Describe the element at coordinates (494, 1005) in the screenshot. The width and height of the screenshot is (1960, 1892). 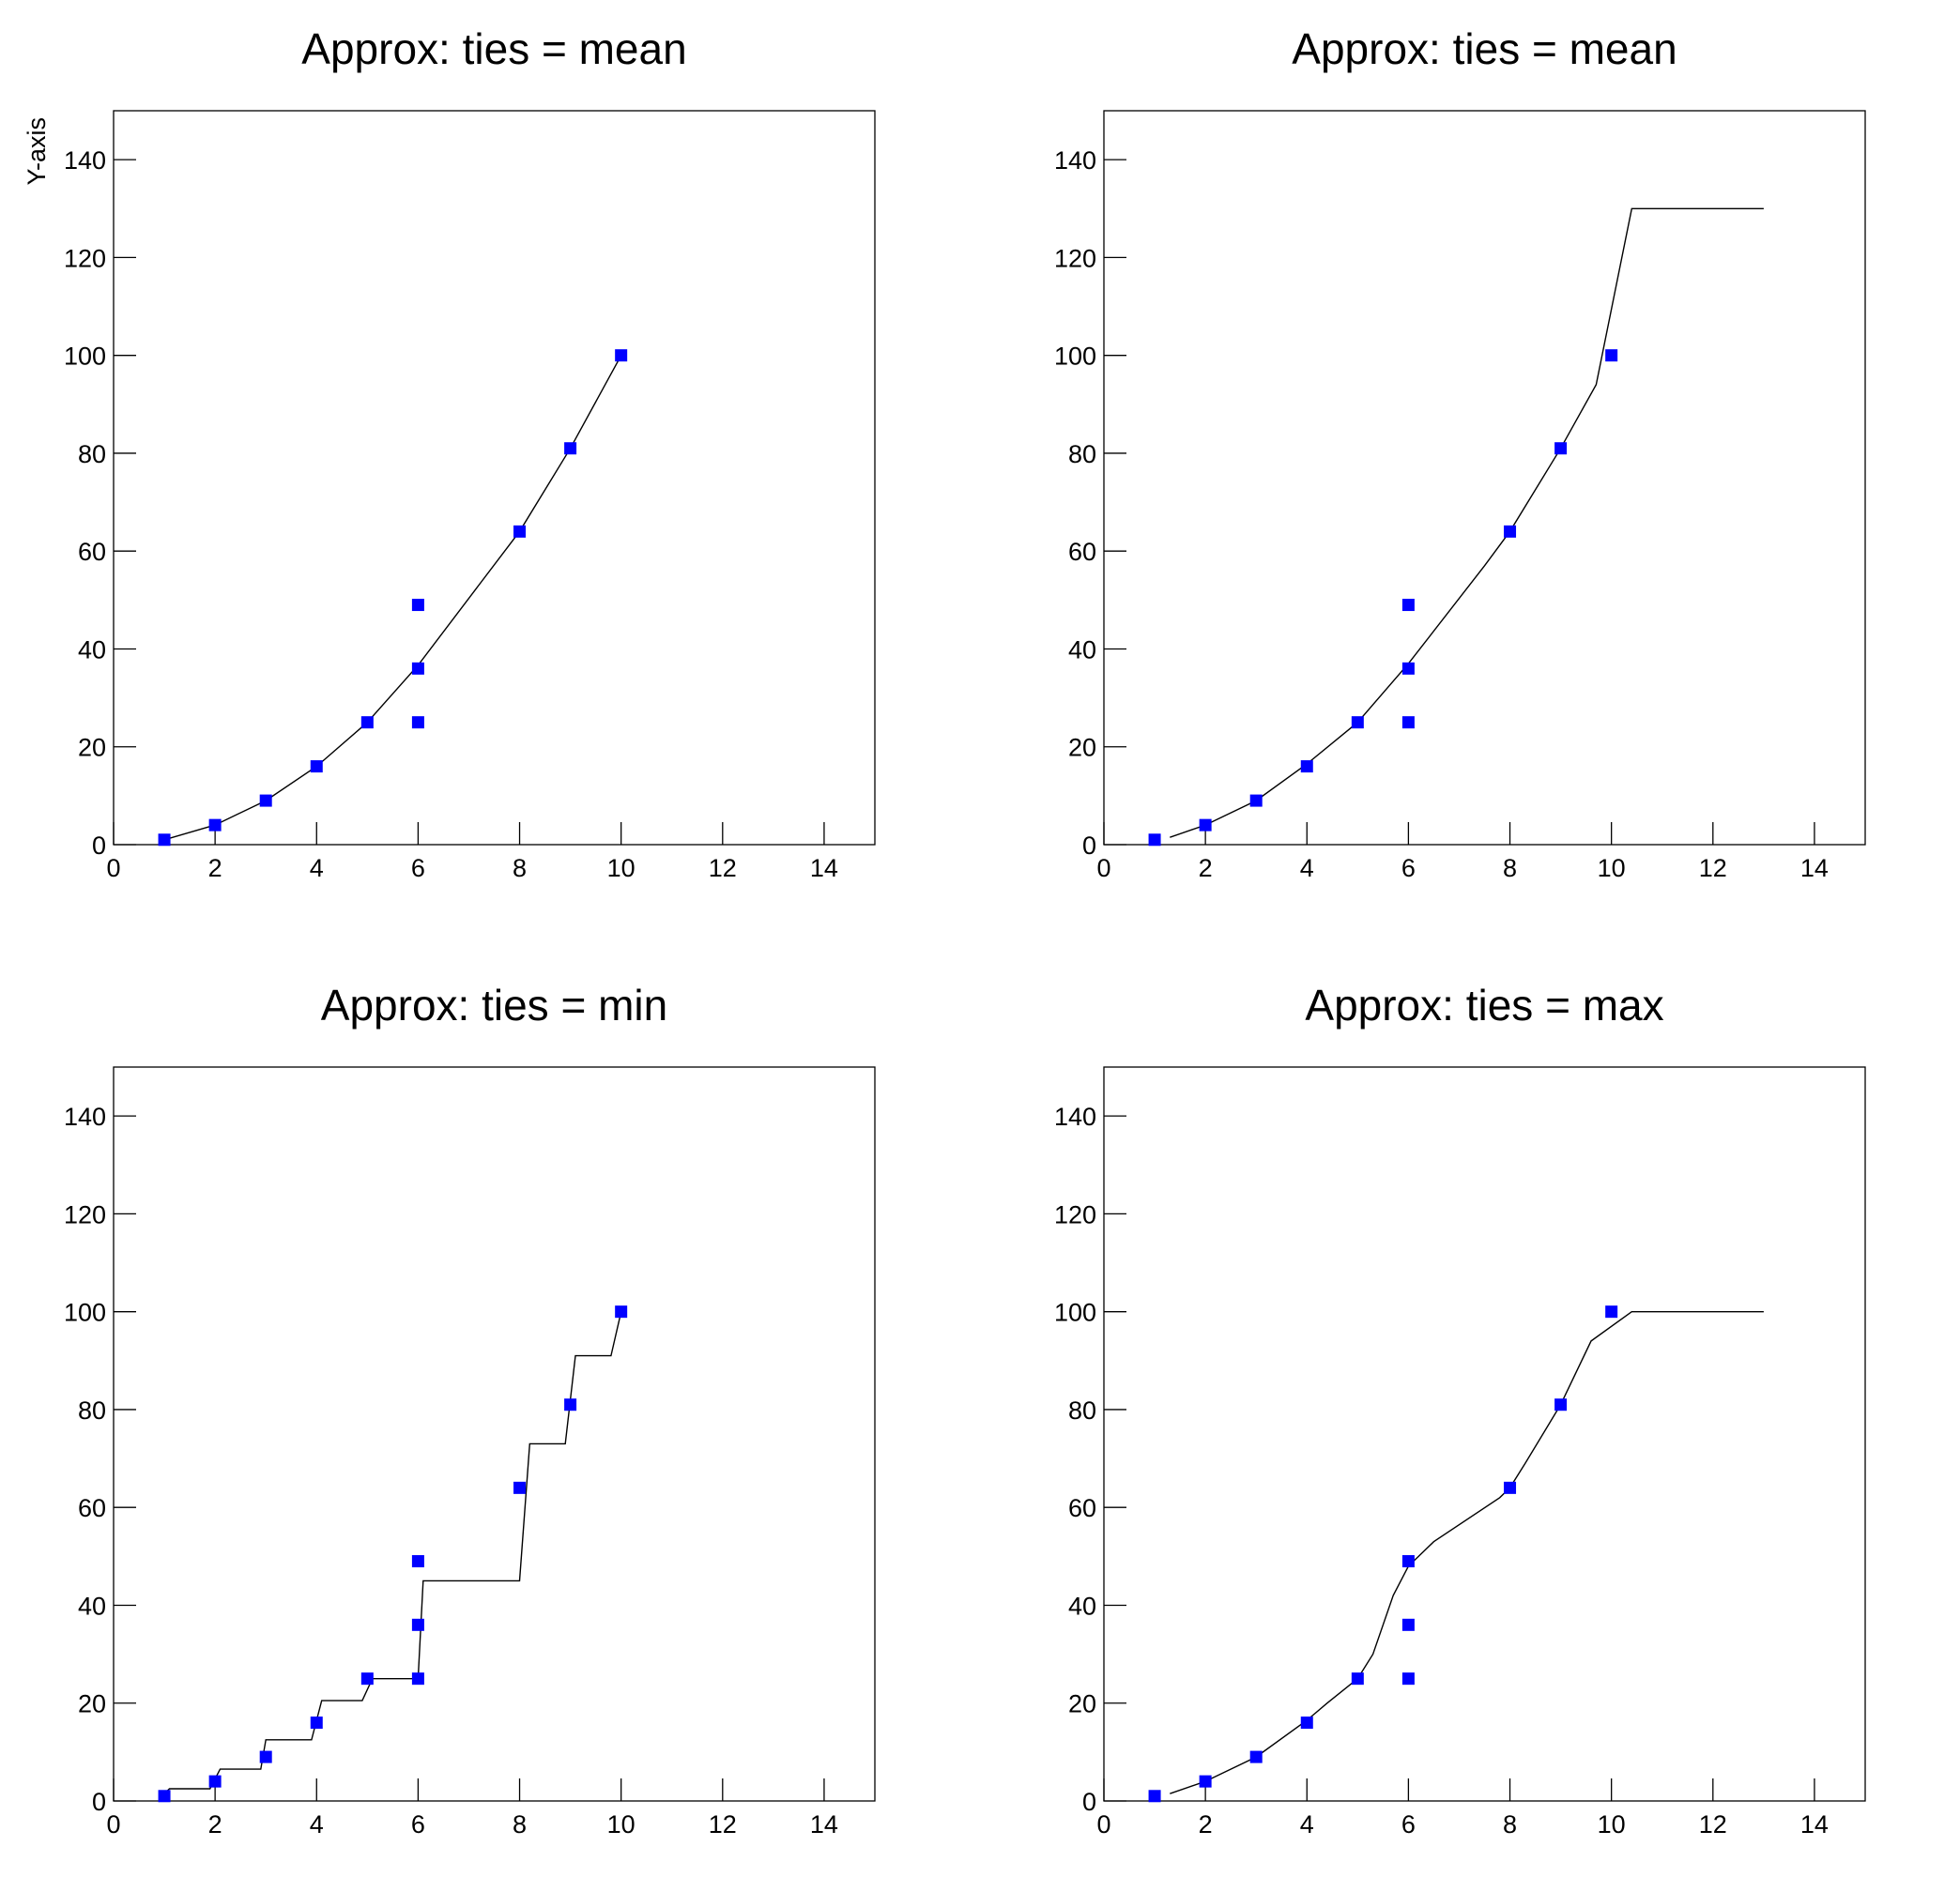
I see `chart-title: Approx: ties = min` at that location.